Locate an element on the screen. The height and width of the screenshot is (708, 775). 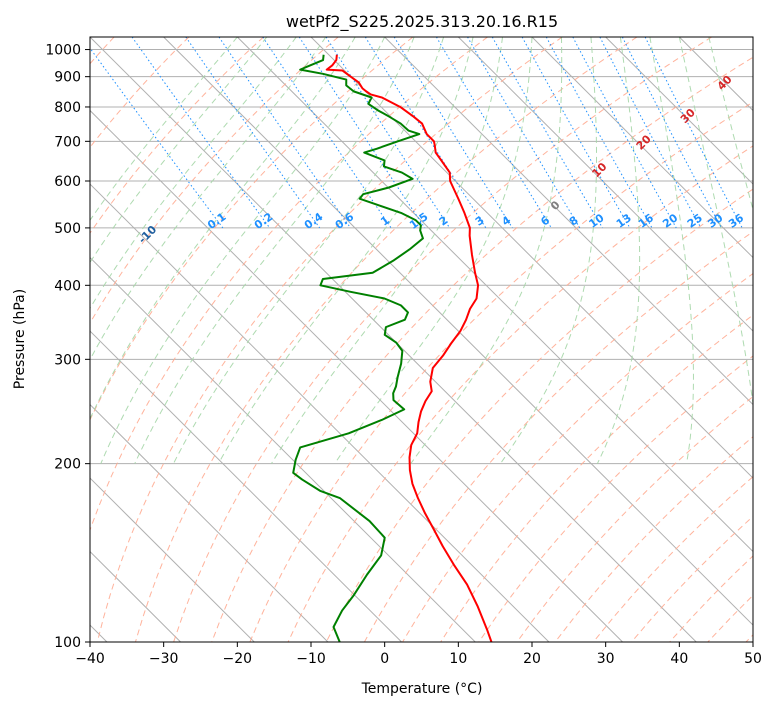
x-tick-label: 50 is located at coordinates (753, 659).